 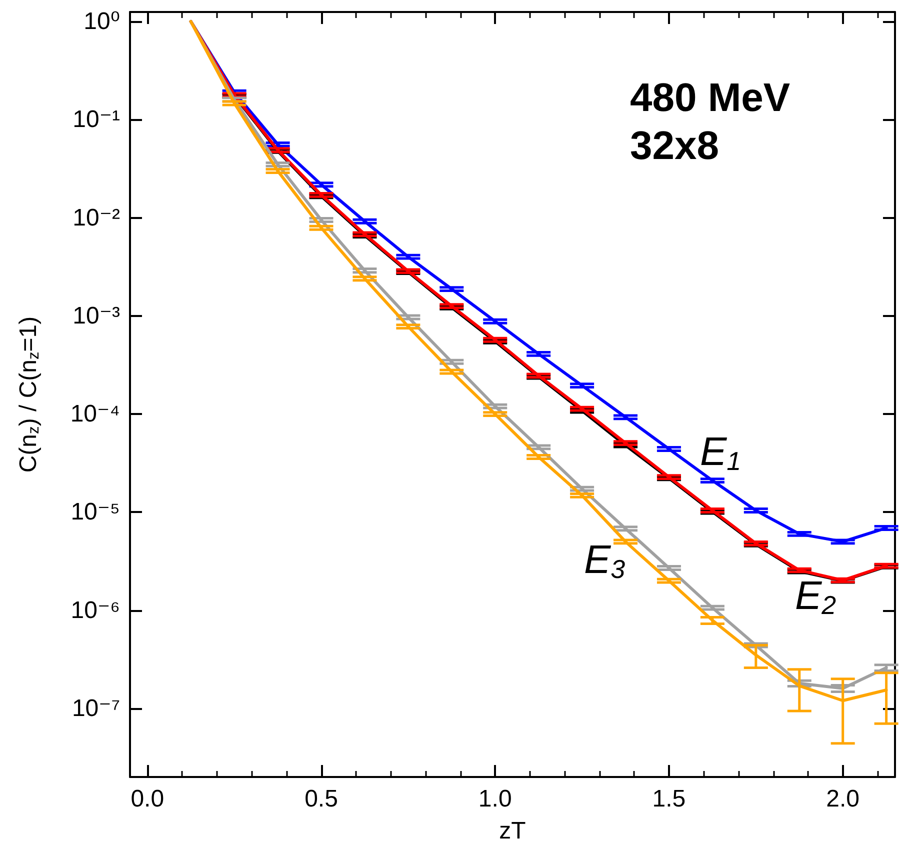 What do you see at coordinates (843, 799) in the screenshot?
I see `x-tick-label: 2.0` at bounding box center [843, 799].